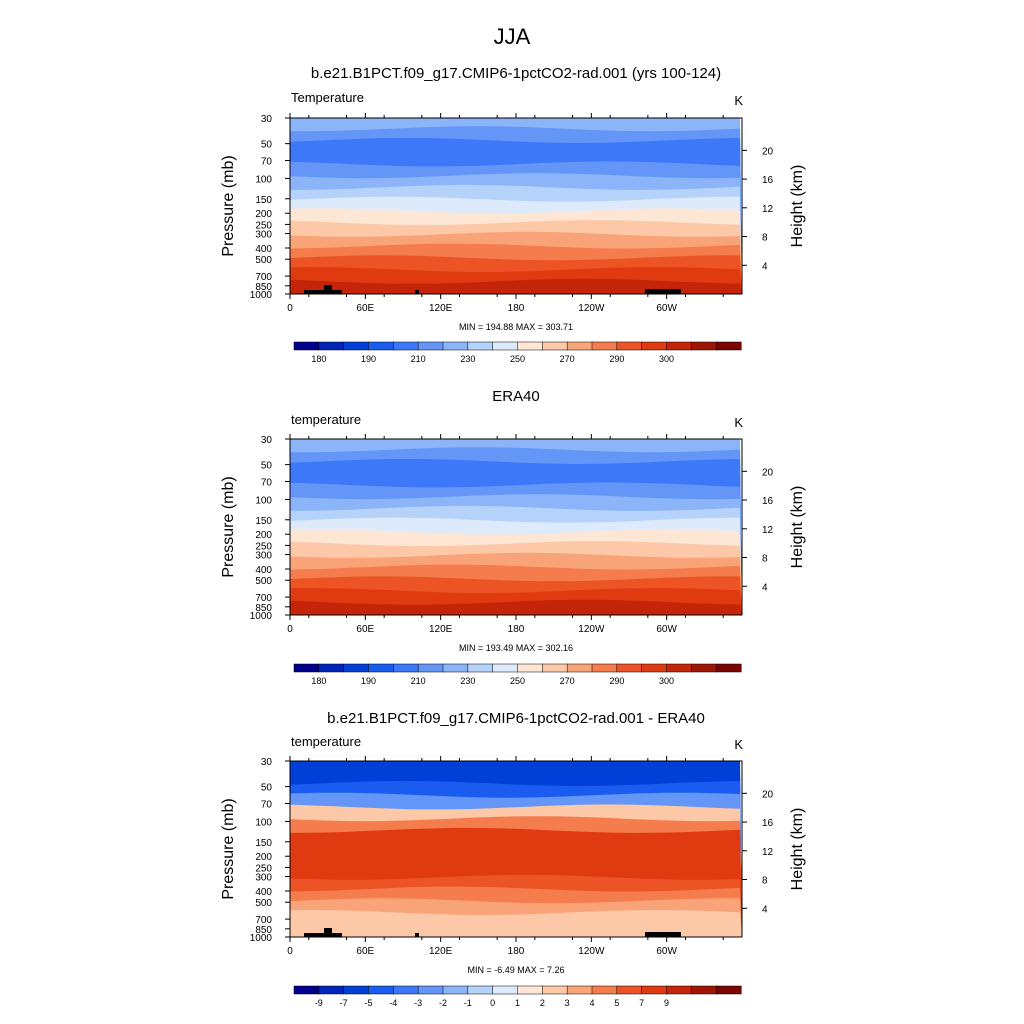 The image size is (1024, 1024). Describe the element at coordinates (263, 249) in the screenshot. I see `p-tick-label: 400` at that location.